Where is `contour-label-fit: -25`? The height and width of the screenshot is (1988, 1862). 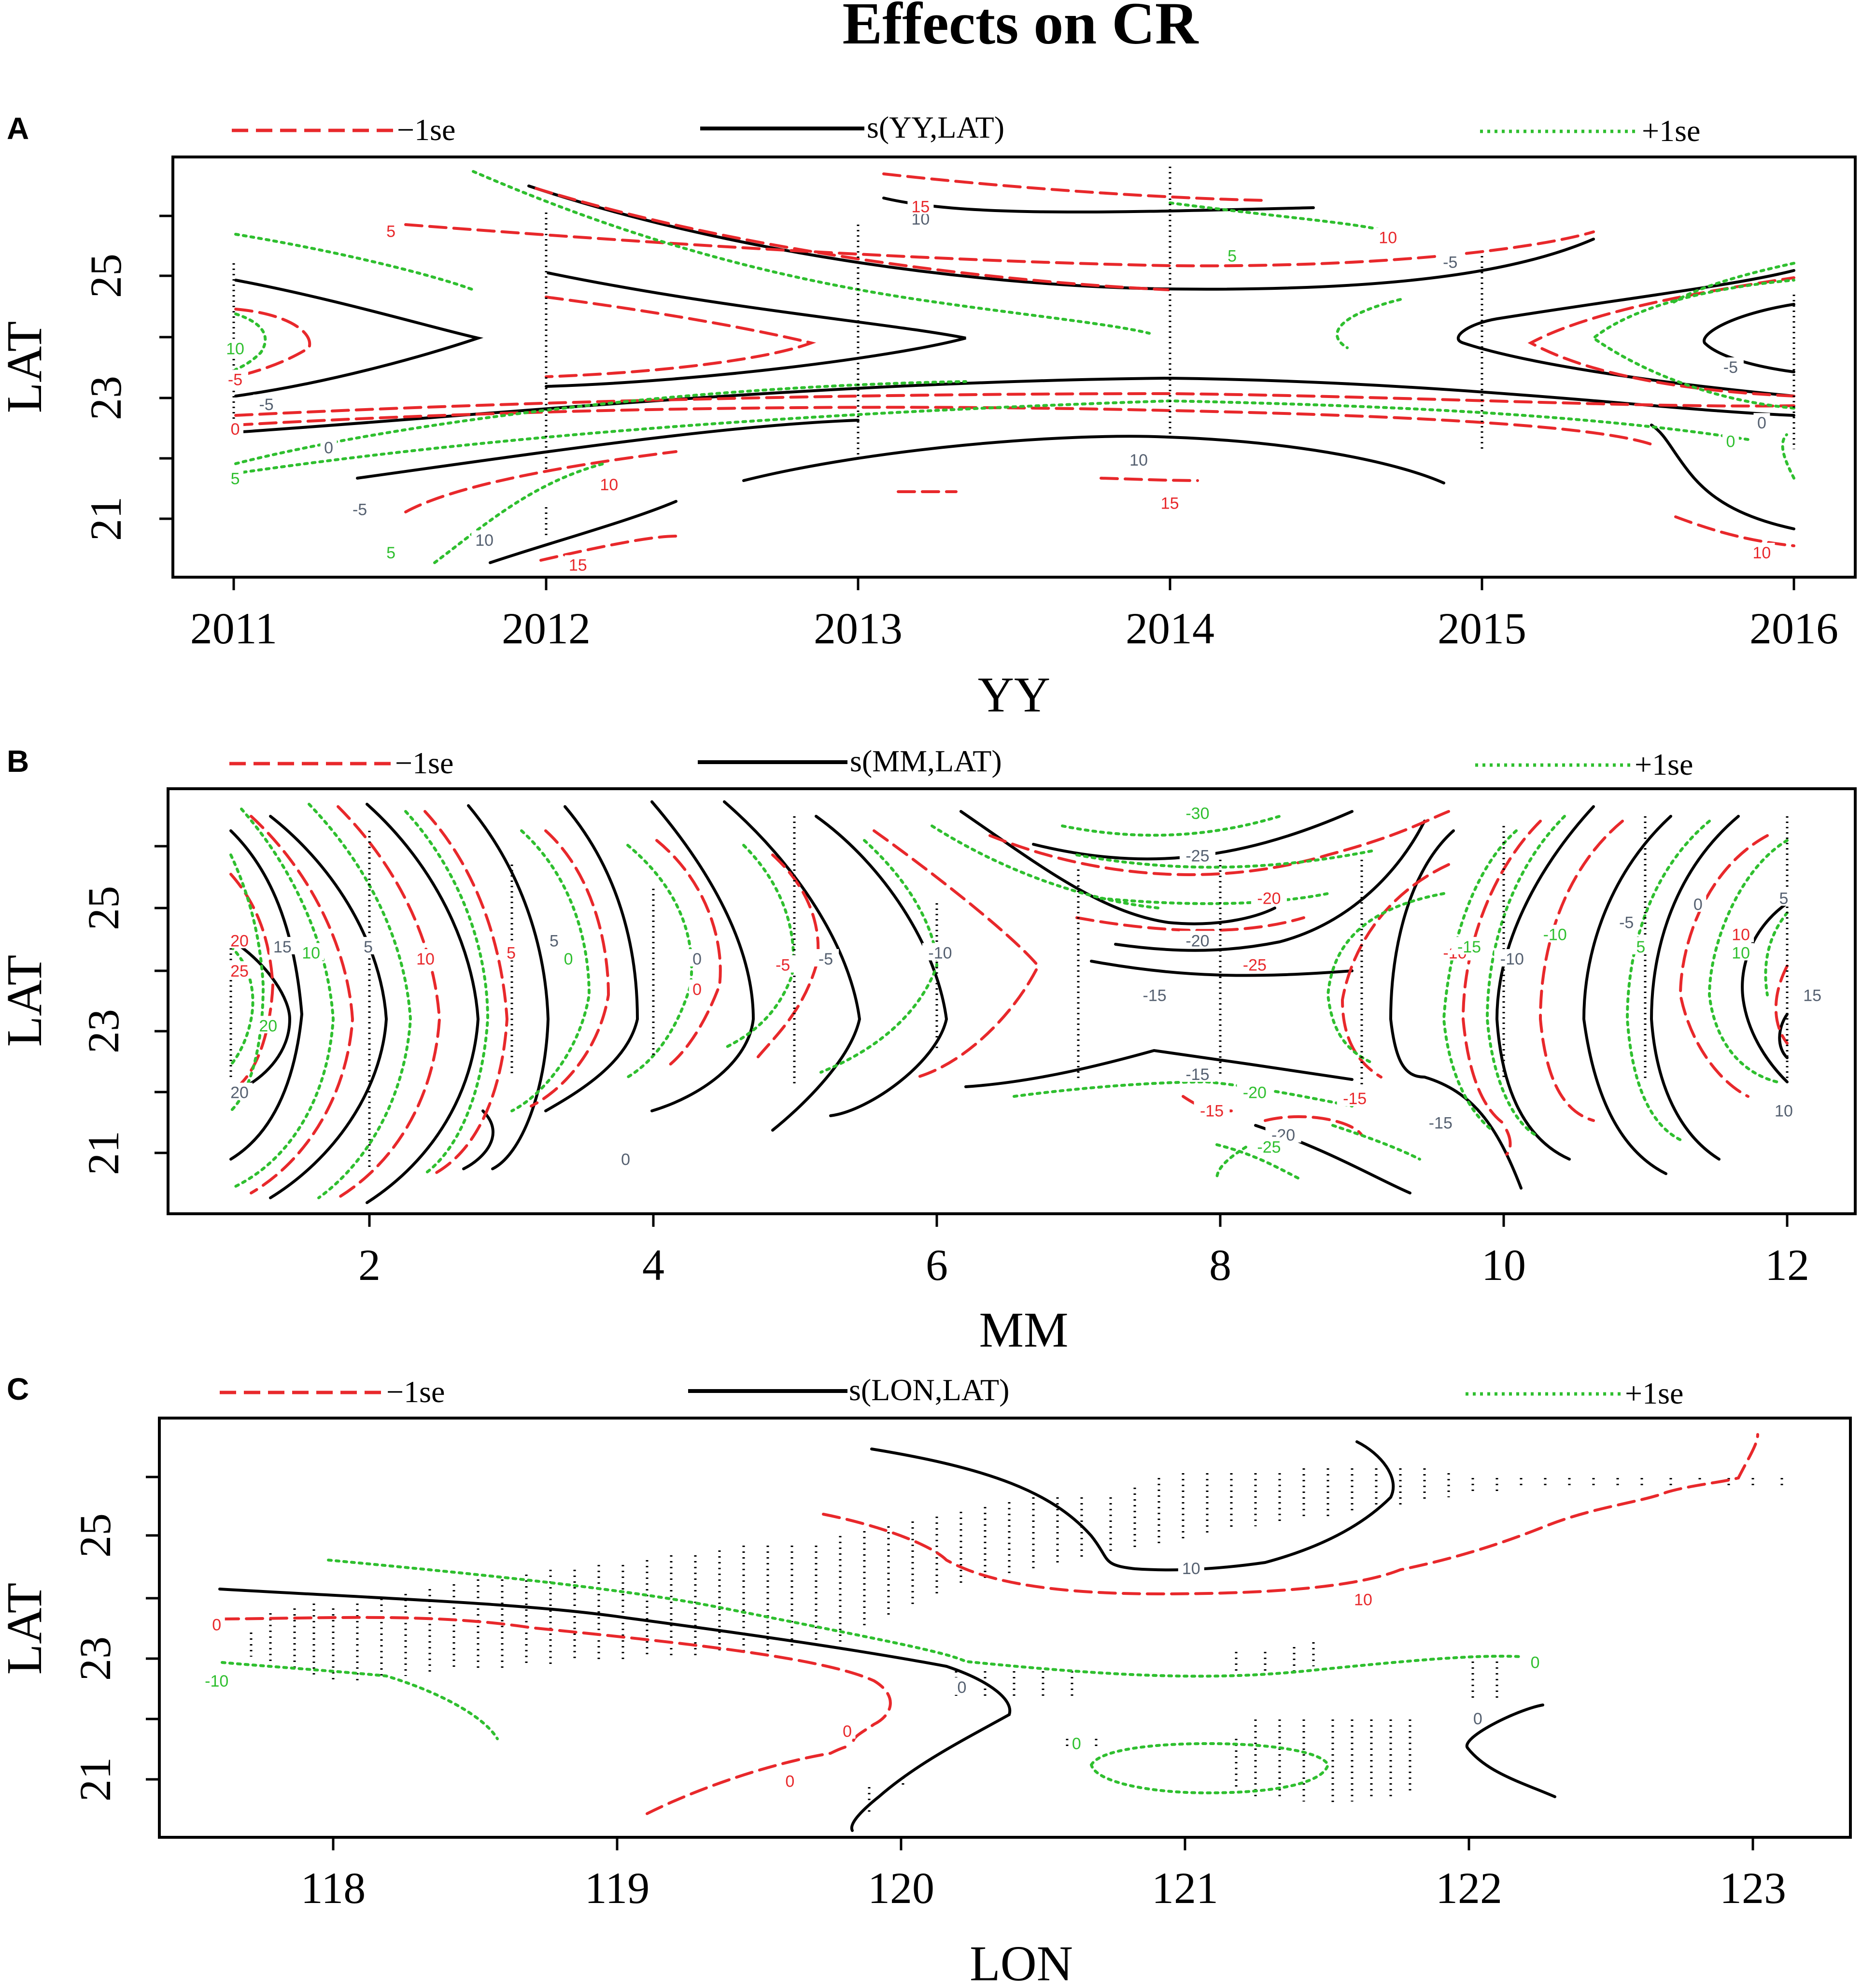
contour-label-fit: -25 is located at coordinates (1197, 856).